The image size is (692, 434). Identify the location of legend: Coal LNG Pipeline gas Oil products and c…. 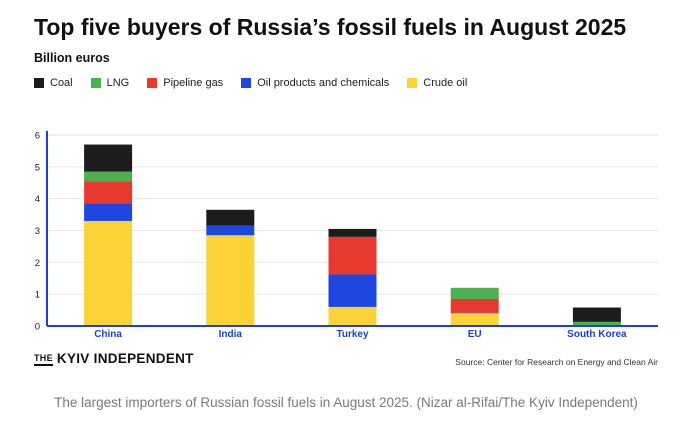
(259, 83).